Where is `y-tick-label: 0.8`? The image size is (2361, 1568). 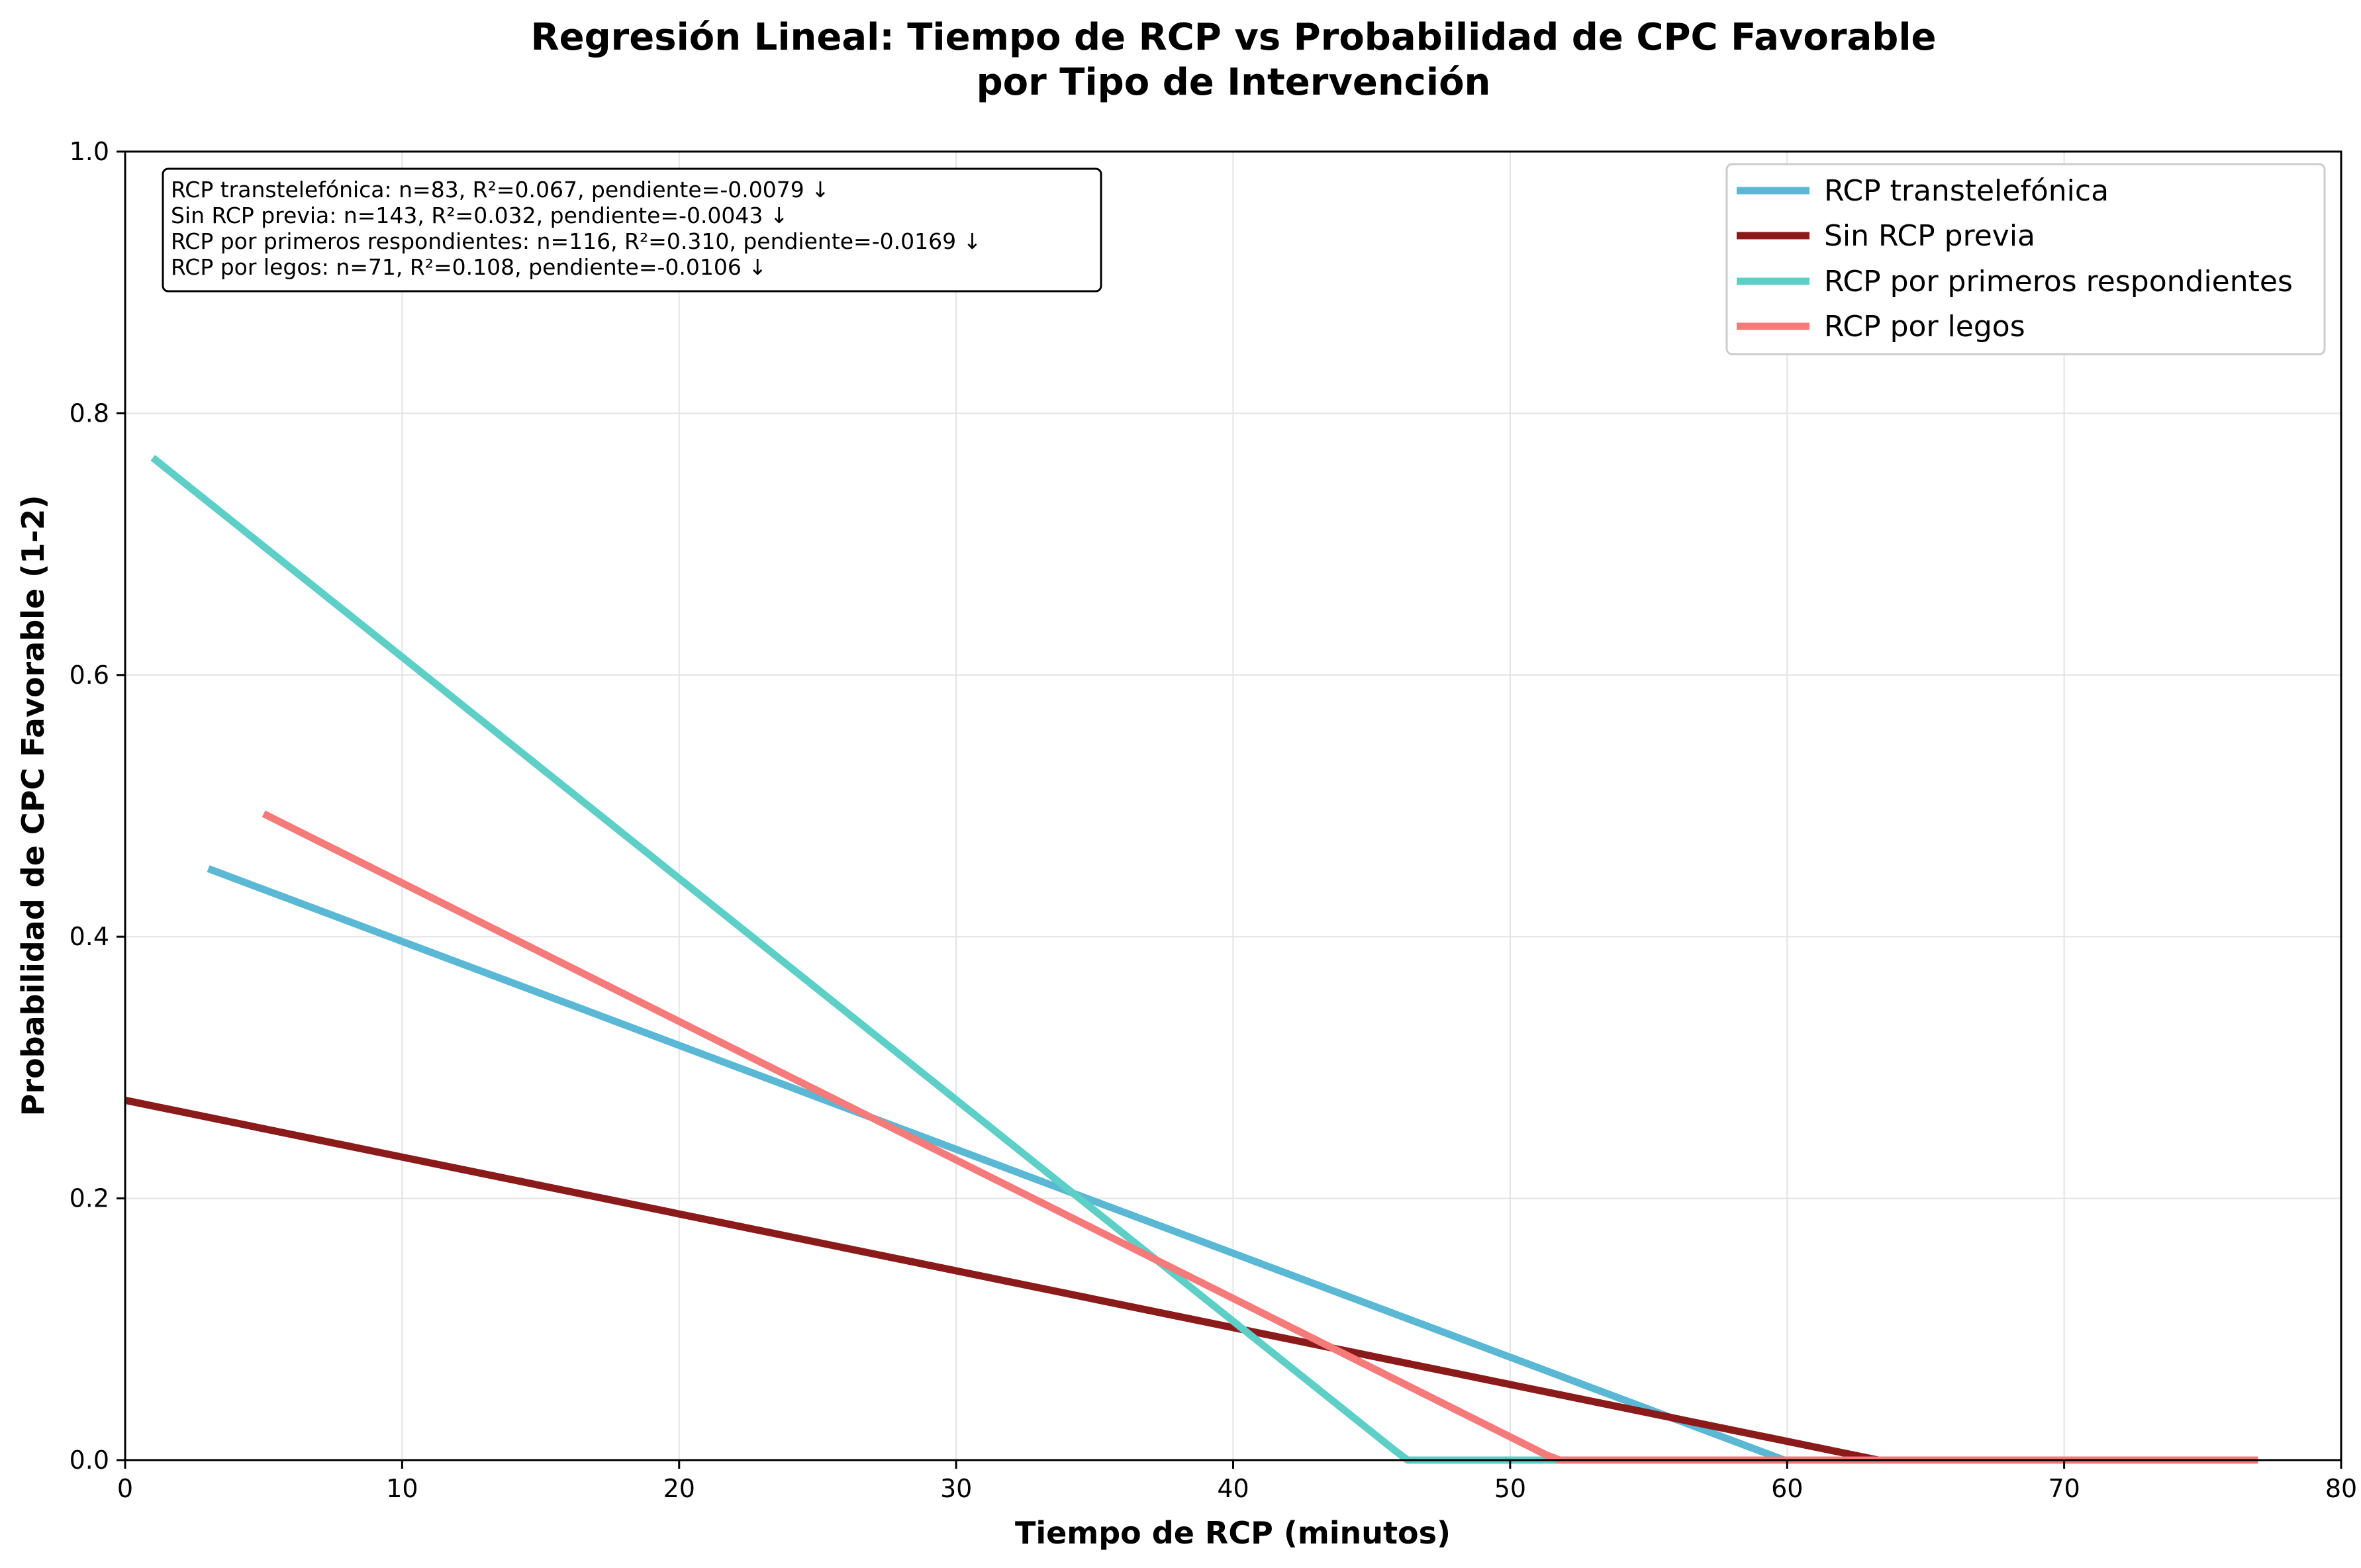
y-tick-label: 0.8 is located at coordinates (89, 413).